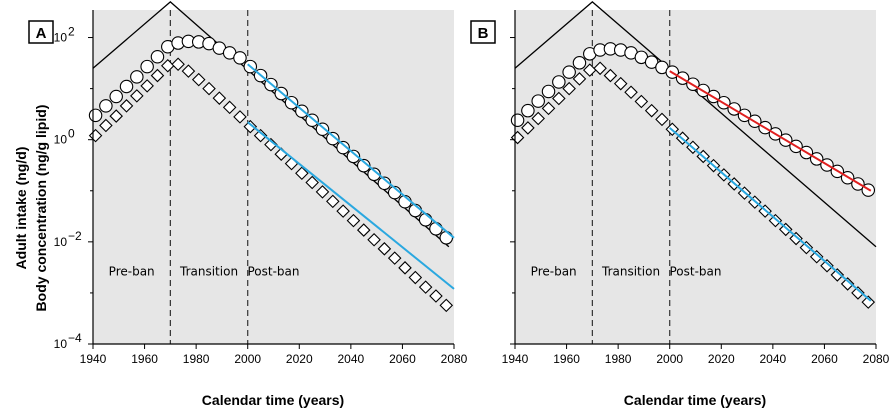 The height and width of the screenshot is (413, 891). Describe the element at coordinates (770, 214) in the screenshot. I see `panel-b-fit-line` at that location.